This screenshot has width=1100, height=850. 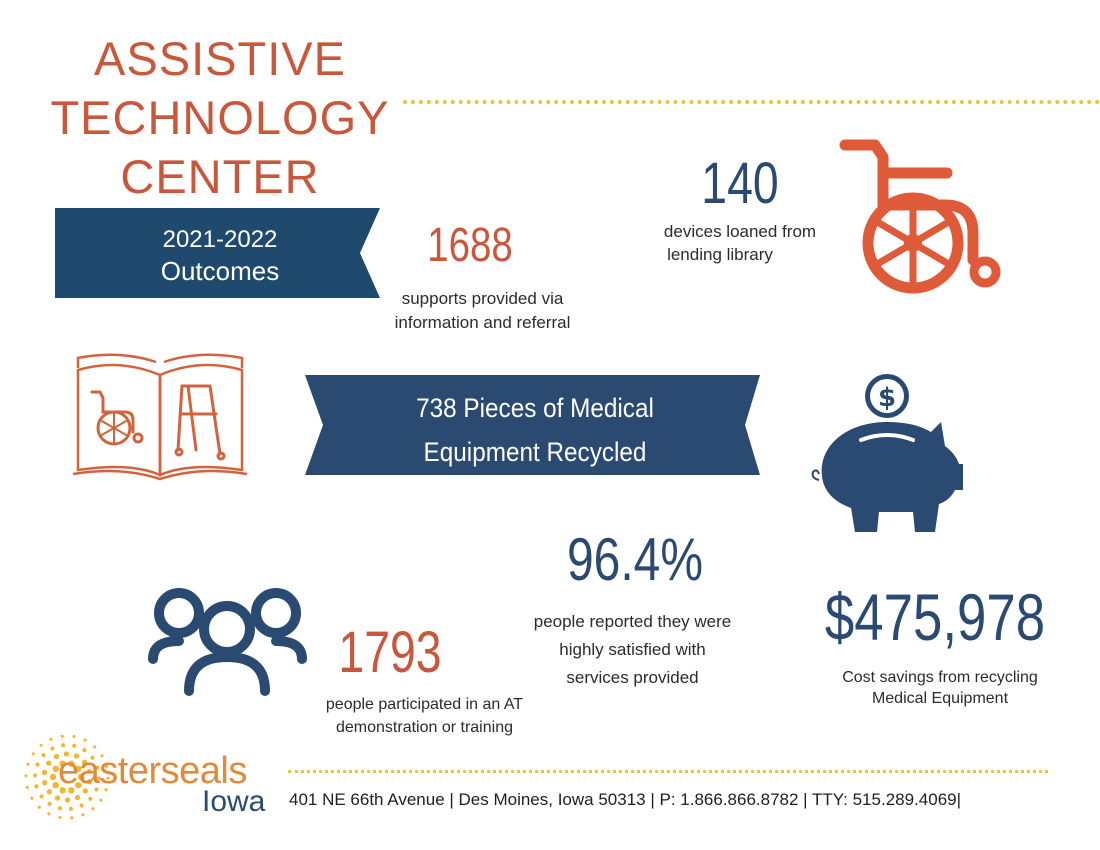 What do you see at coordinates (535, 408) in the screenshot?
I see `recycled-banner-line-1: 738 Pieces of Medical` at bounding box center [535, 408].